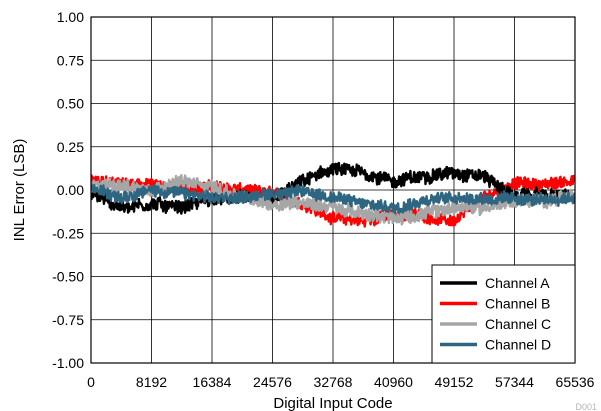 The height and width of the screenshot is (411, 601). I want to click on series-layer, so click(333, 194).